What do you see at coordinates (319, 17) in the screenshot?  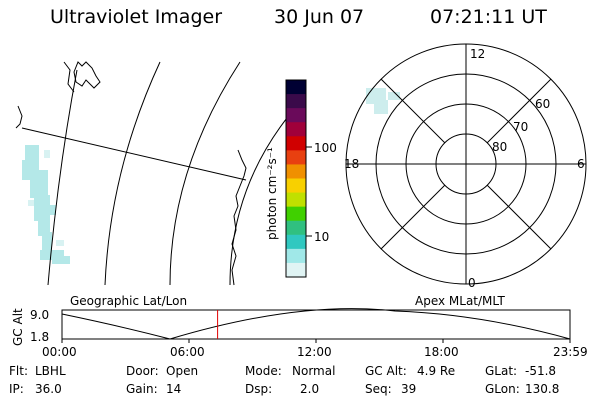 I see `observation-date: 30 Jun 07` at bounding box center [319, 17].